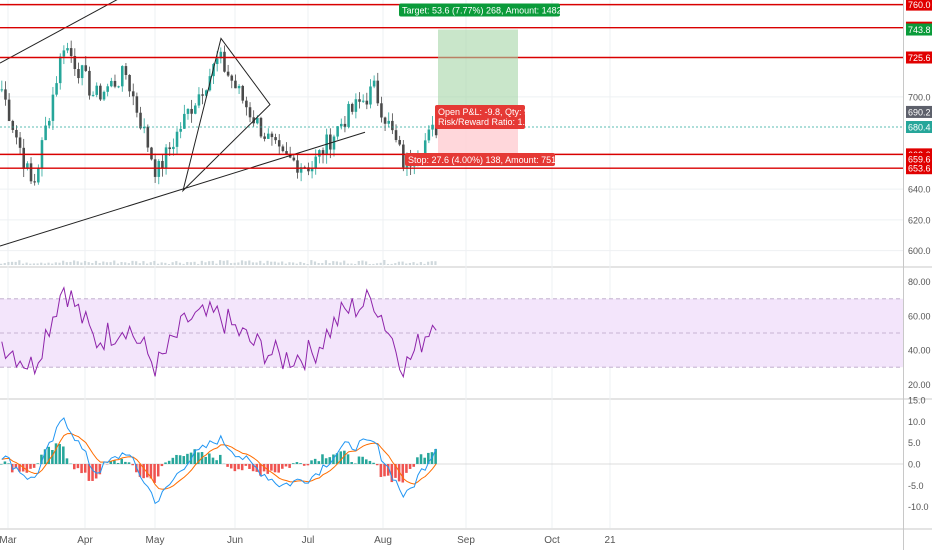  Describe the element at coordinates (919, 58) in the screenshot. I see `level-tag-label: 725.6` at that location.